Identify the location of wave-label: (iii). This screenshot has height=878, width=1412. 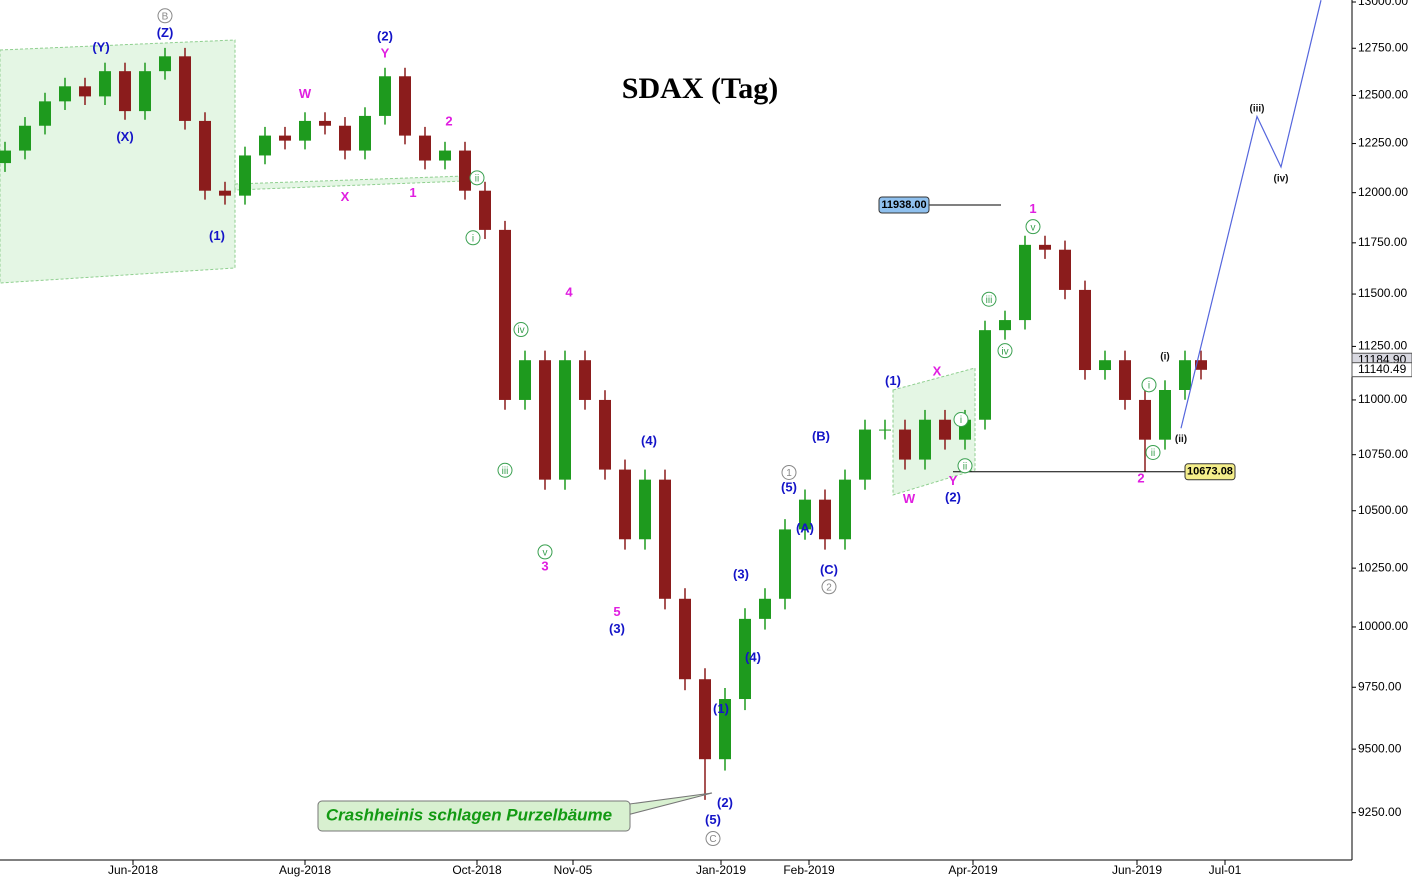
(1257, 108).